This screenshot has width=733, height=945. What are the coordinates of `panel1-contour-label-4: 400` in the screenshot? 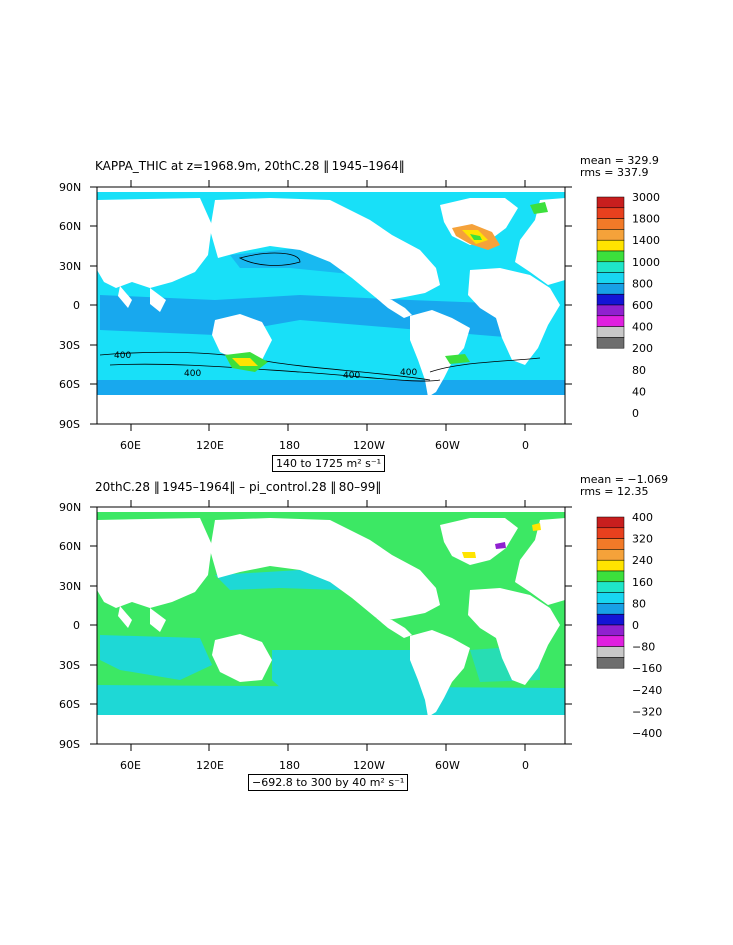 It's located at (408, 373).